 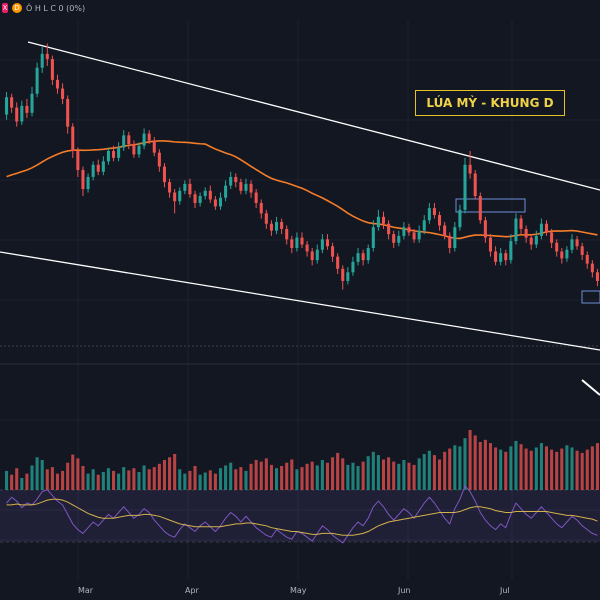 I want to click on resistance-zones, so click(x=527, y=251).